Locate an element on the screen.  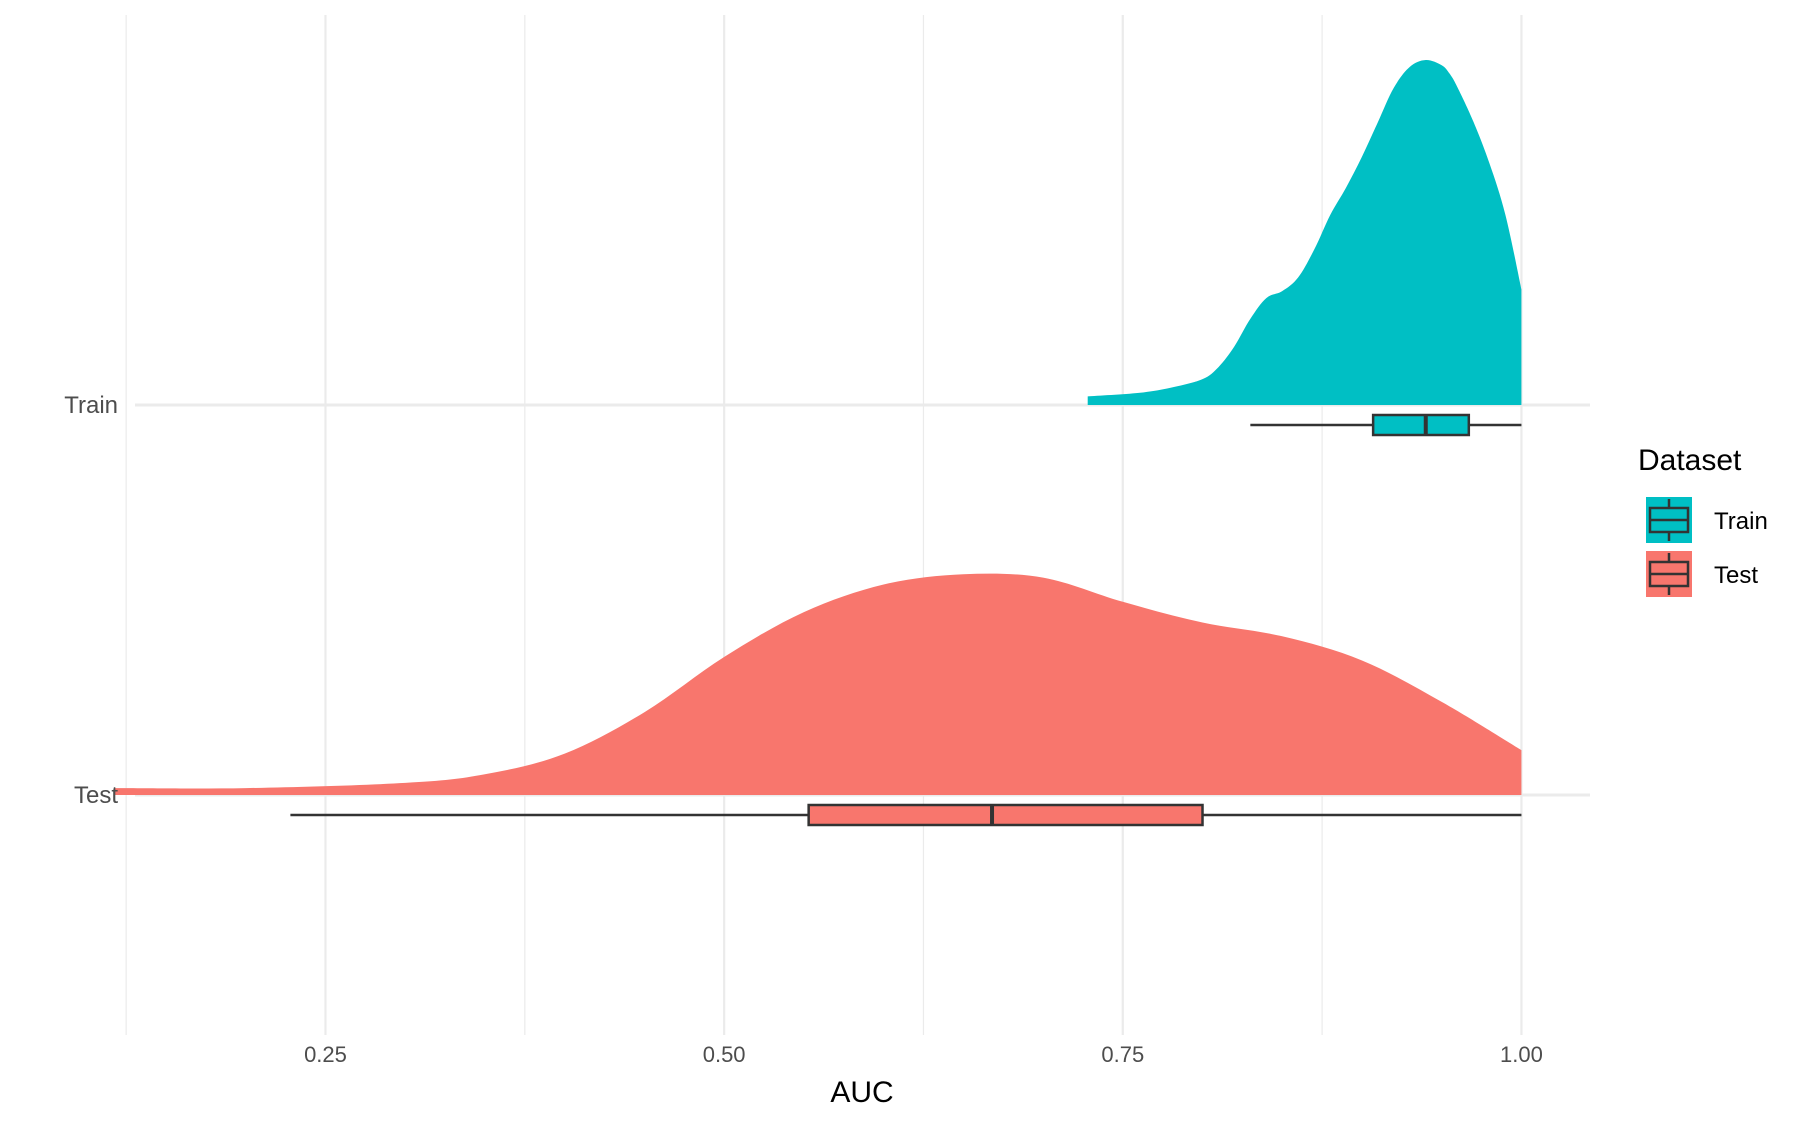
boxplot-test is located at coordinates (906, 815).